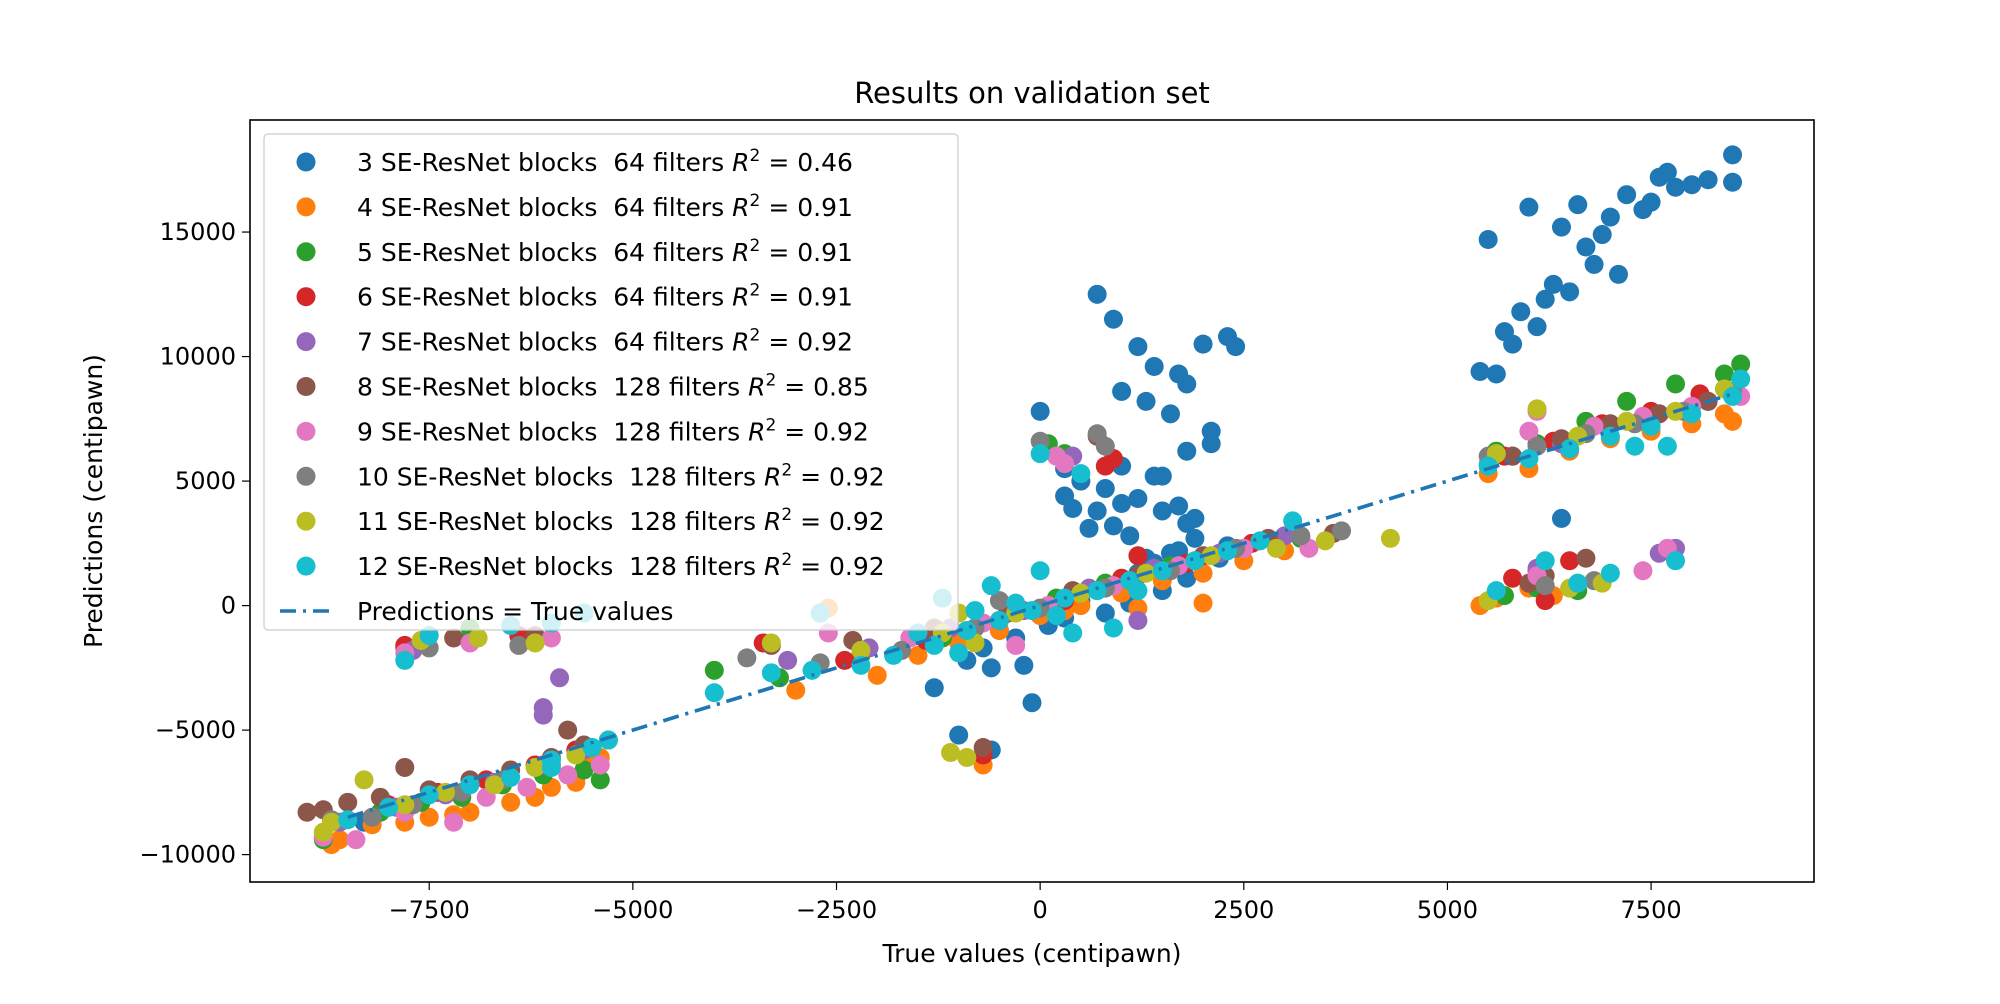  I want to click on x-tick-label: 5000, so click(1447, 910).